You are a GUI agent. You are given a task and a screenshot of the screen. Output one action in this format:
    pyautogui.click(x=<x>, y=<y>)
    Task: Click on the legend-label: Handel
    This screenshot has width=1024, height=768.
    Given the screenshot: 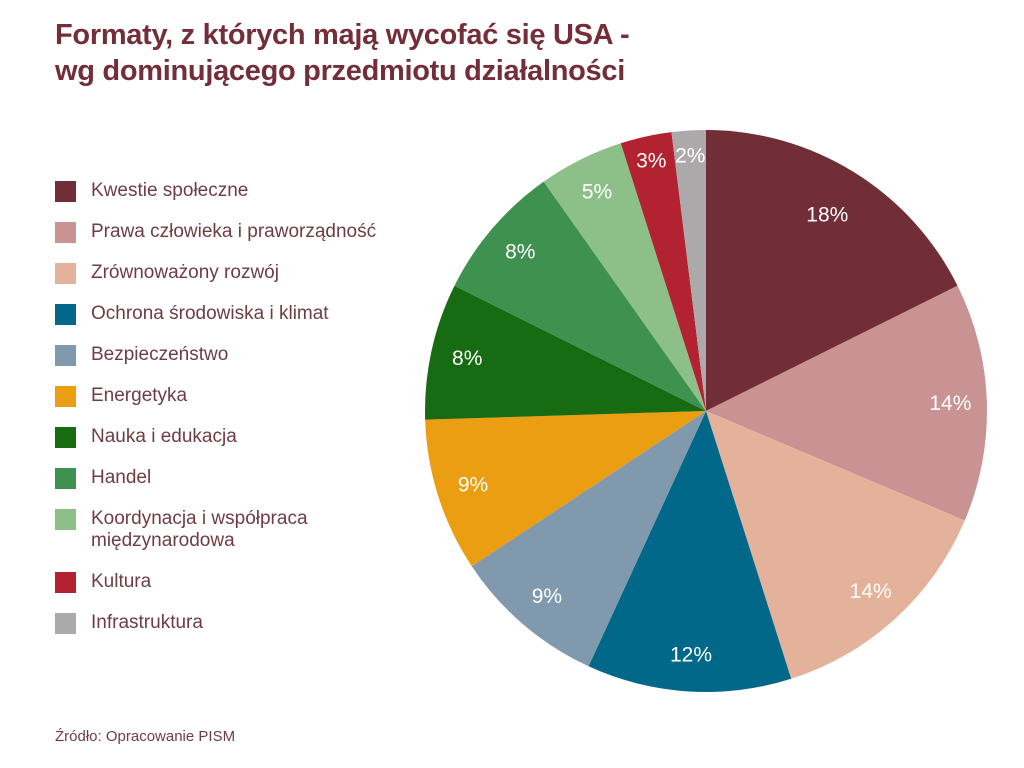 What is the action you would take?
    pyautogui.click(x=121, y=478)
    